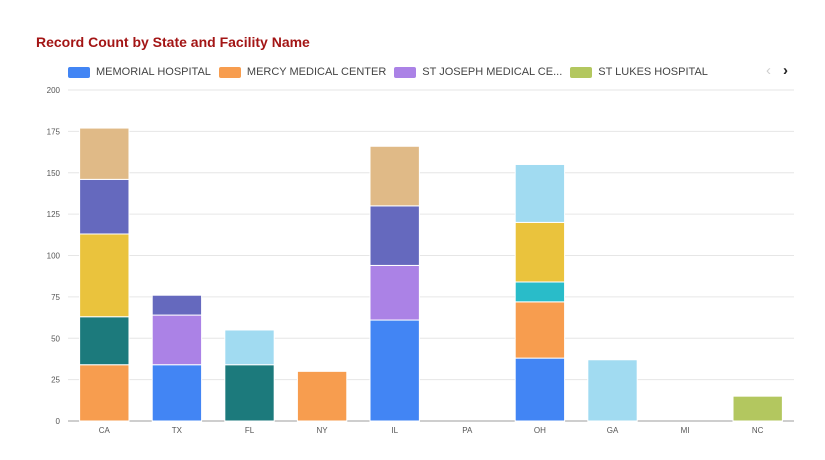 This screenshot has width=825, height=460. Describe the element at coordinates (54, 256) in the screenshot. I see `y-tick-label: 100` at that location.